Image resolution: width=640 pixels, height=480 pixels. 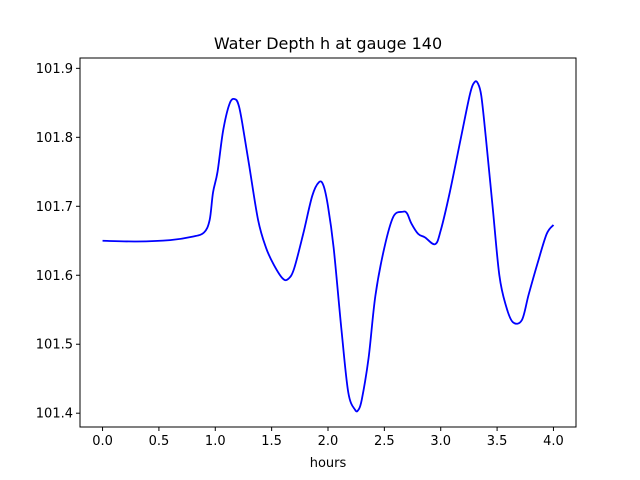 What do you see at coordinates (328, 463) in the screenshot?
I see `x-axis-label: hours` at bounding box center [328, 463].